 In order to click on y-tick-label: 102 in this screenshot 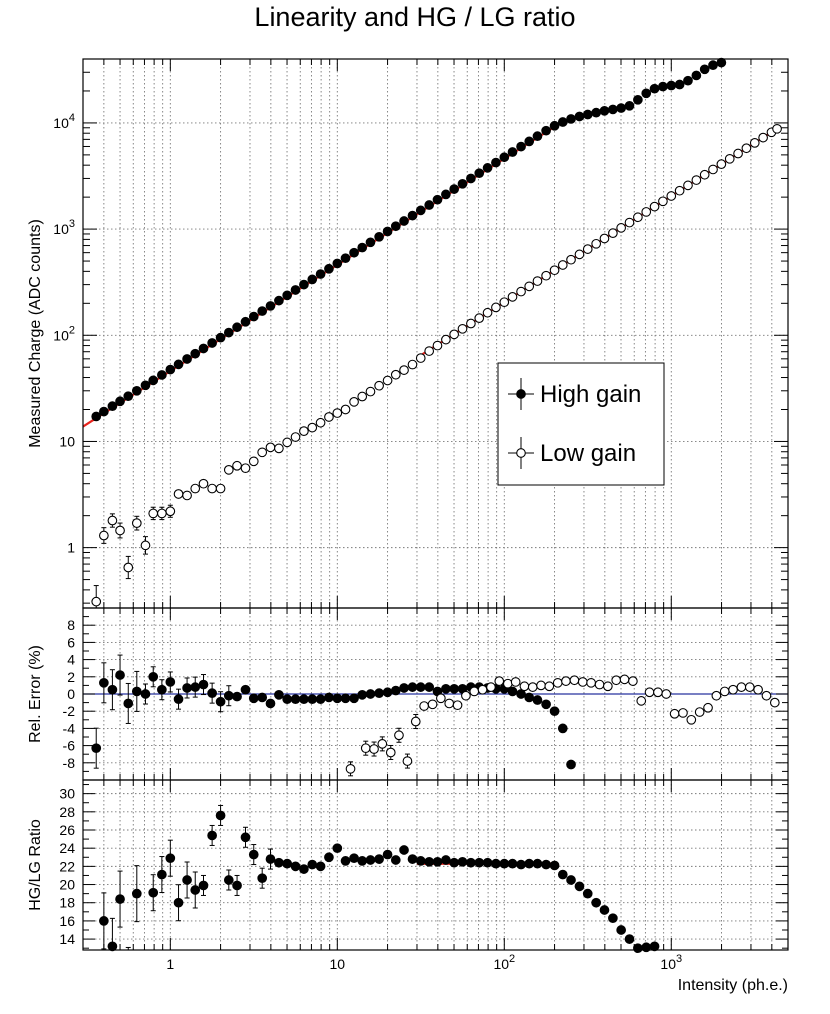, I will do `click(64, 333)`.